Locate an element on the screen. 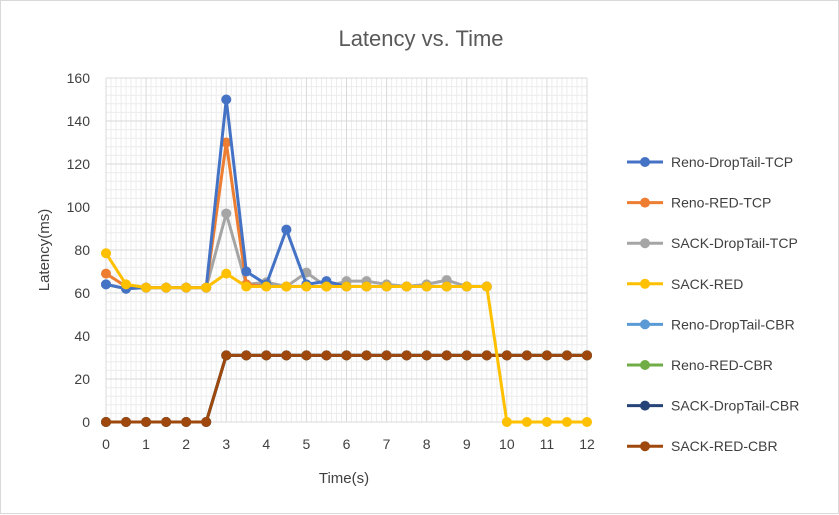 This screenshot has width=839, height=515. legend-label: SACK-DropTail-TCP is located at coordinates (734, 243).